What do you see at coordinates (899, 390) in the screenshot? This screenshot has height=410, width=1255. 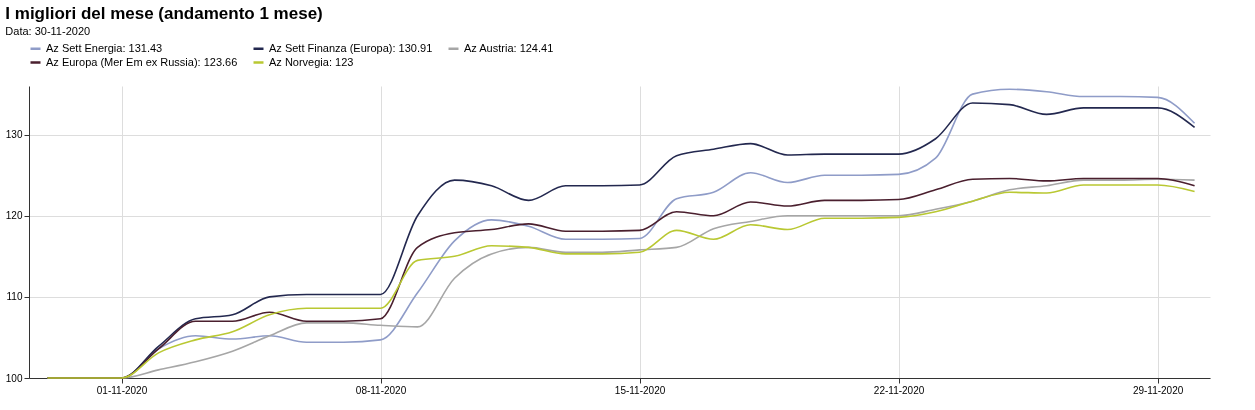 I see `x-tick-label: 22-11-2020` at bounding box center [899, 390].